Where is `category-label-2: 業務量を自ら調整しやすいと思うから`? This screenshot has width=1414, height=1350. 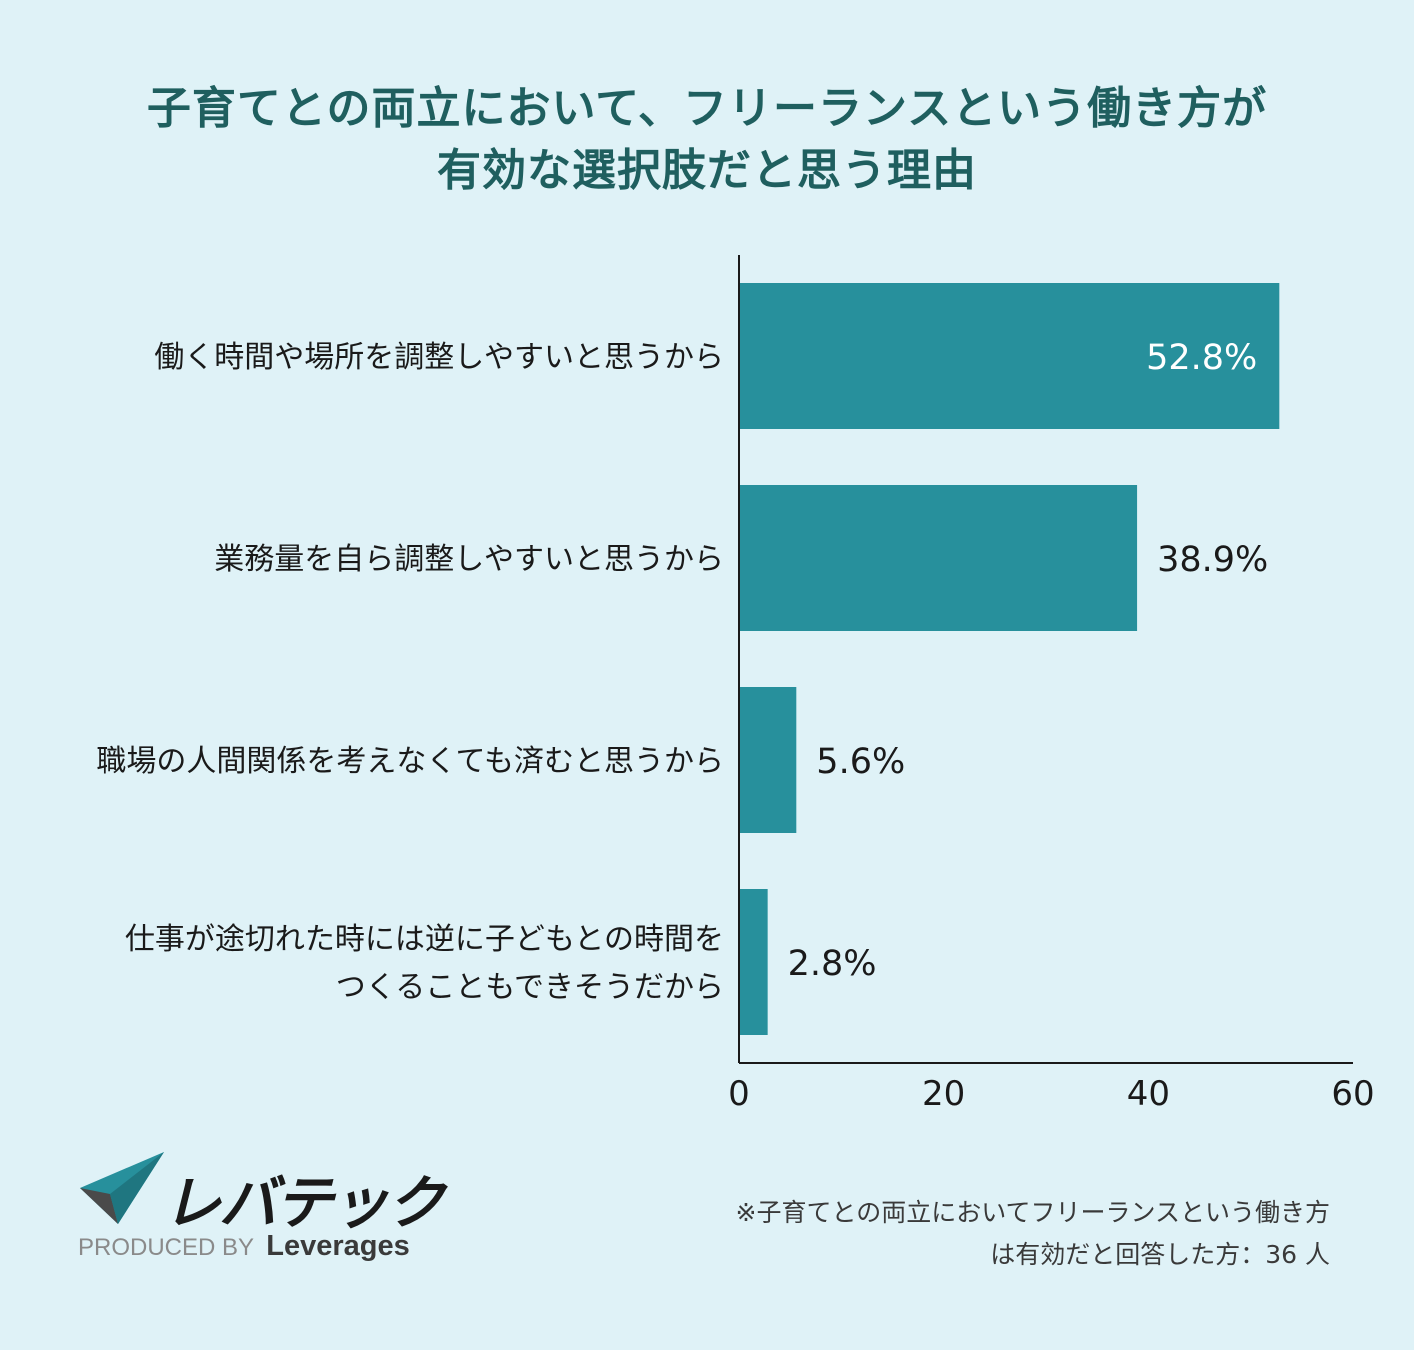
category-label-2: 業務量を自ら調整しやすいと思うから is located at coordinates (469, 559).